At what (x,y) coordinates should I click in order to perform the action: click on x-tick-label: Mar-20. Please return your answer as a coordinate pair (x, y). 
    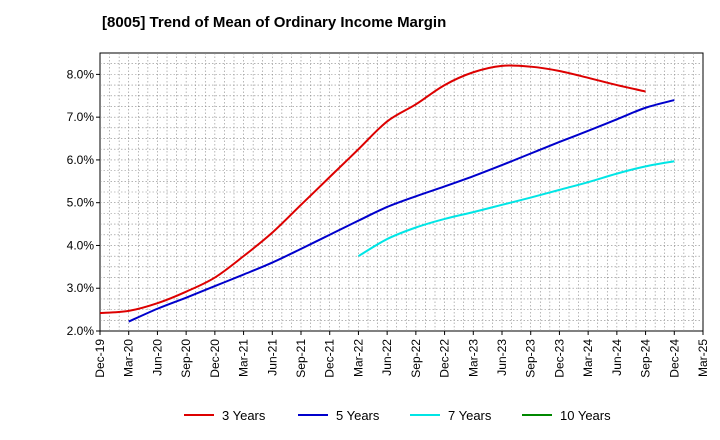
    Looking at the image, I should click on (129, 358).